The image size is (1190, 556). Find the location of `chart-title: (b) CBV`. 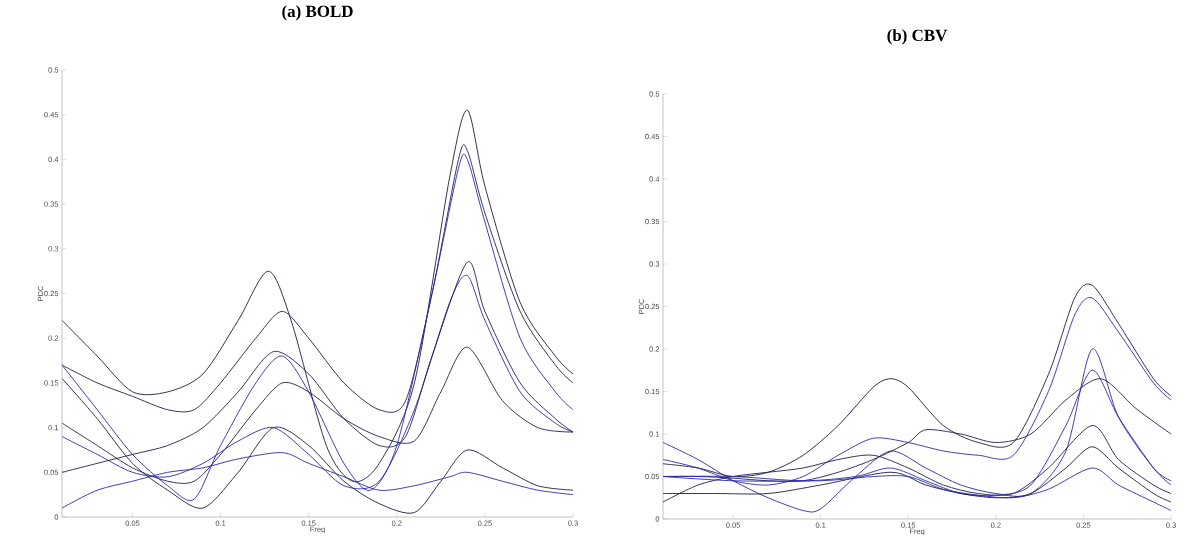

chart-title: (b) CBV is located at coordinates (917, 37).